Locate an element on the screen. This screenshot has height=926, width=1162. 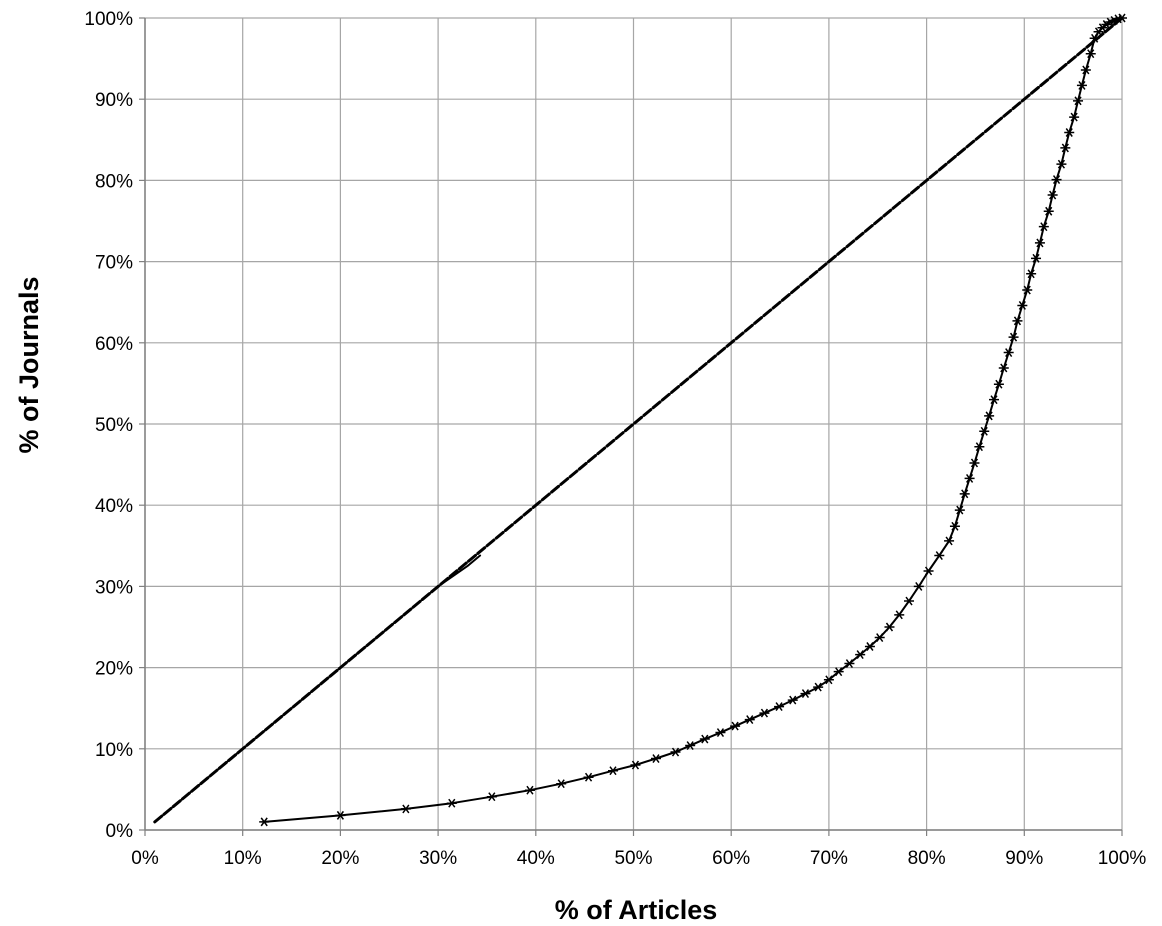
x-tick-label: 60% is located at coordinates (731, 858).